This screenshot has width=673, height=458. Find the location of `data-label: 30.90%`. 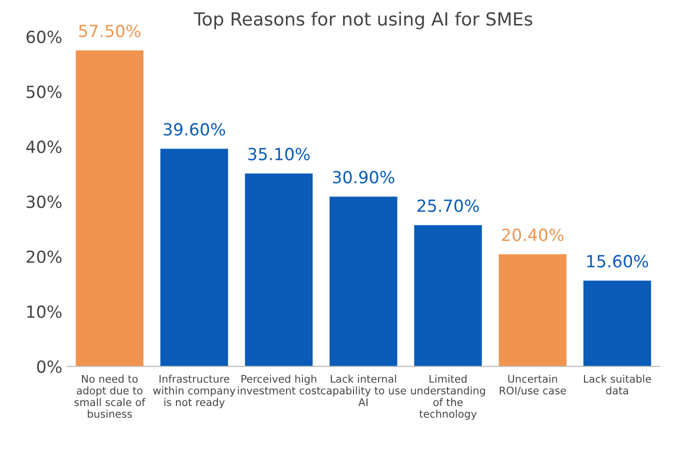

data-label: 30.90% is located at coordinates (363, 177).